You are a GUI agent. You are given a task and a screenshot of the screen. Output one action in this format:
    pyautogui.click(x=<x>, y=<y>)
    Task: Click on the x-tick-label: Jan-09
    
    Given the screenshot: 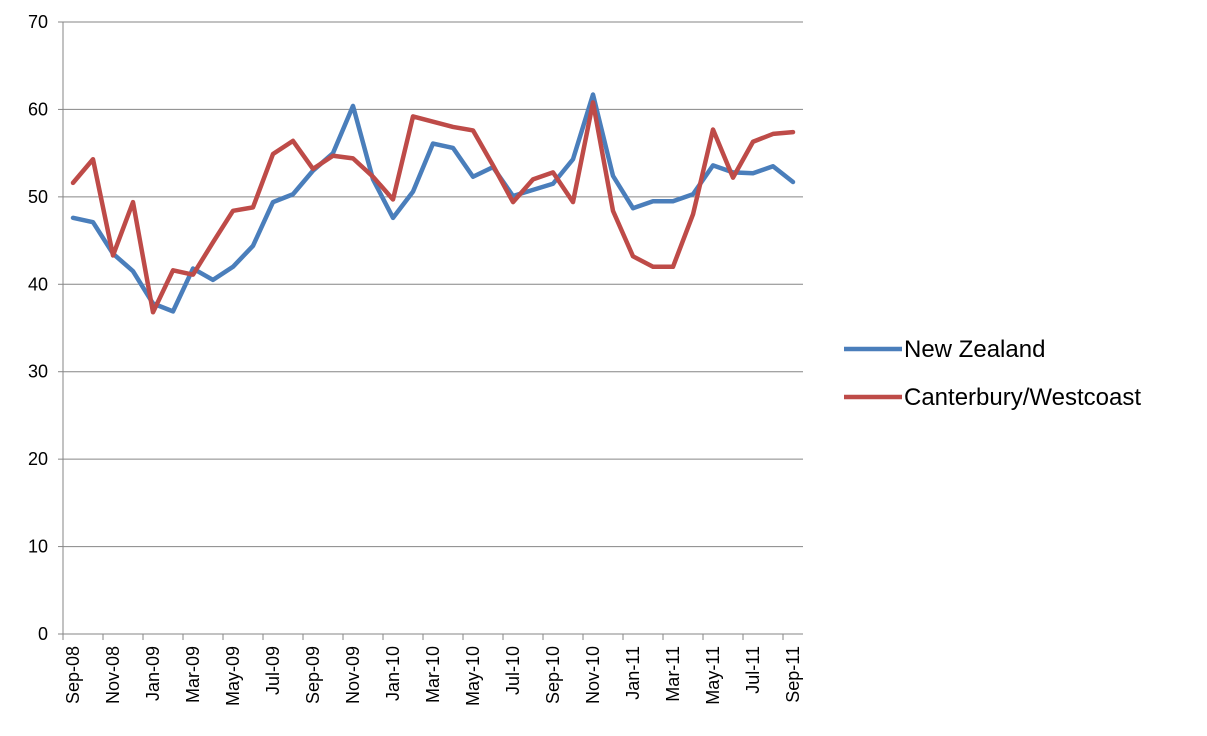 What is the action you would take?
    pyautogui.click(x=153, y=673)
    